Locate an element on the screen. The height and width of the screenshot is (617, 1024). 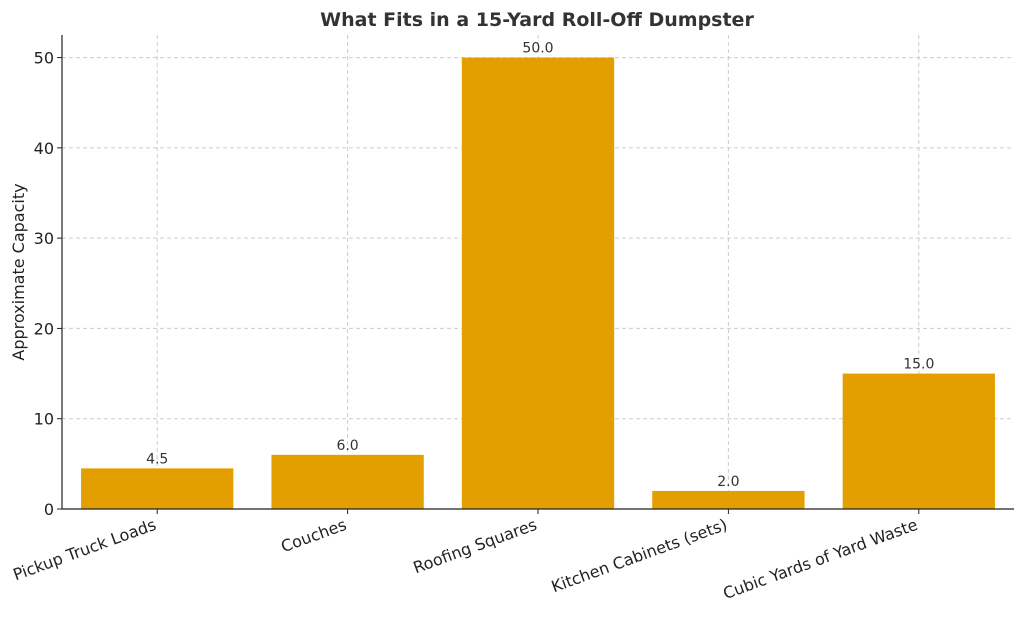
x-tick-label: Kitchen Cabinets (sets) is located at coordinates (639, 555).